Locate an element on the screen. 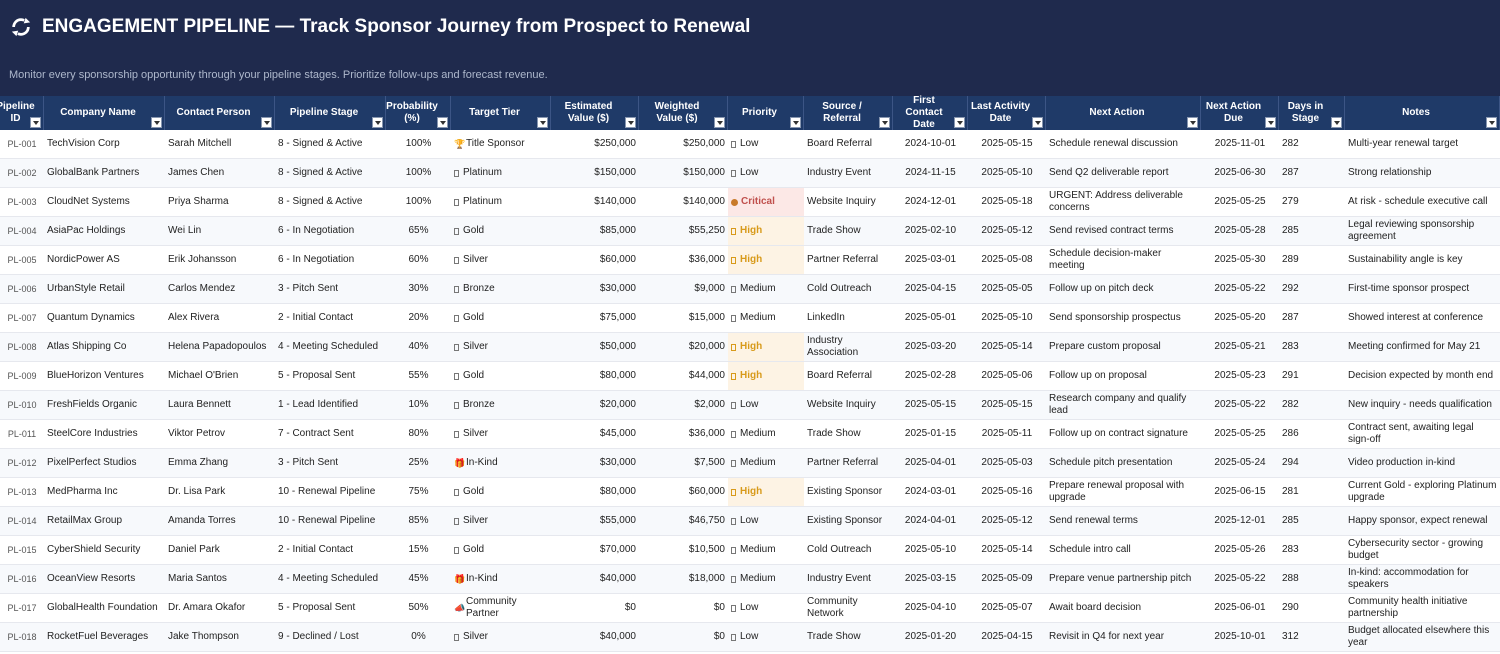 The height and width of the screenshot is (654, 1500). column-header-weighted-value: Weighted Value ($) is located at coordinates (683, 113).